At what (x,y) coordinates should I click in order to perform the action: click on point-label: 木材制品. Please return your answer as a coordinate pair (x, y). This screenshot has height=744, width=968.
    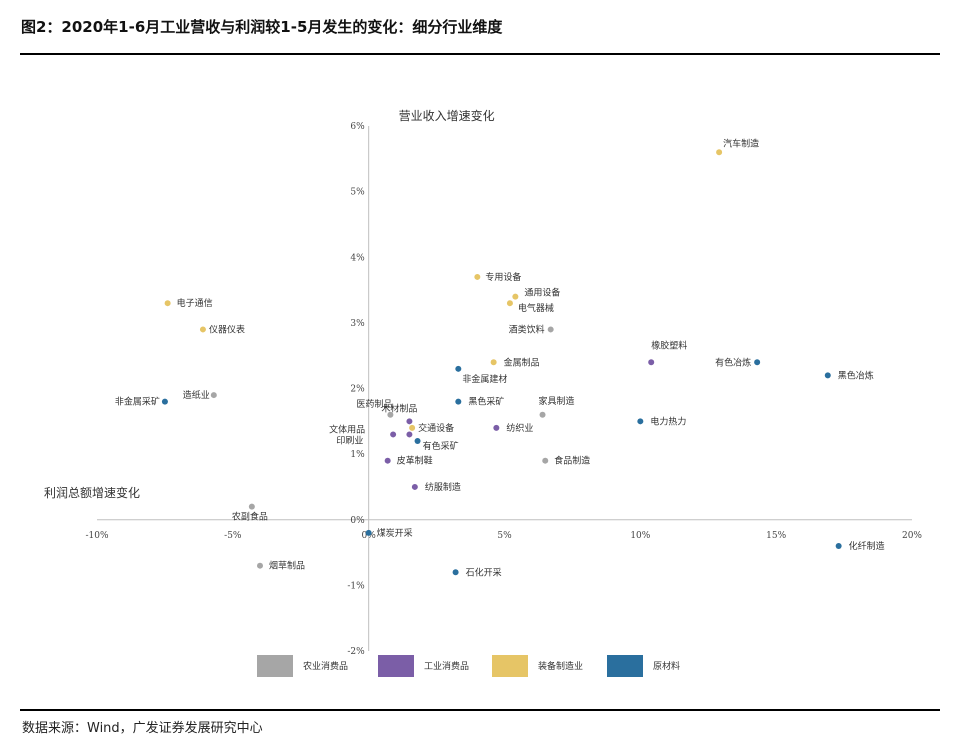
    Looking at the image, I should click on (399, 408).